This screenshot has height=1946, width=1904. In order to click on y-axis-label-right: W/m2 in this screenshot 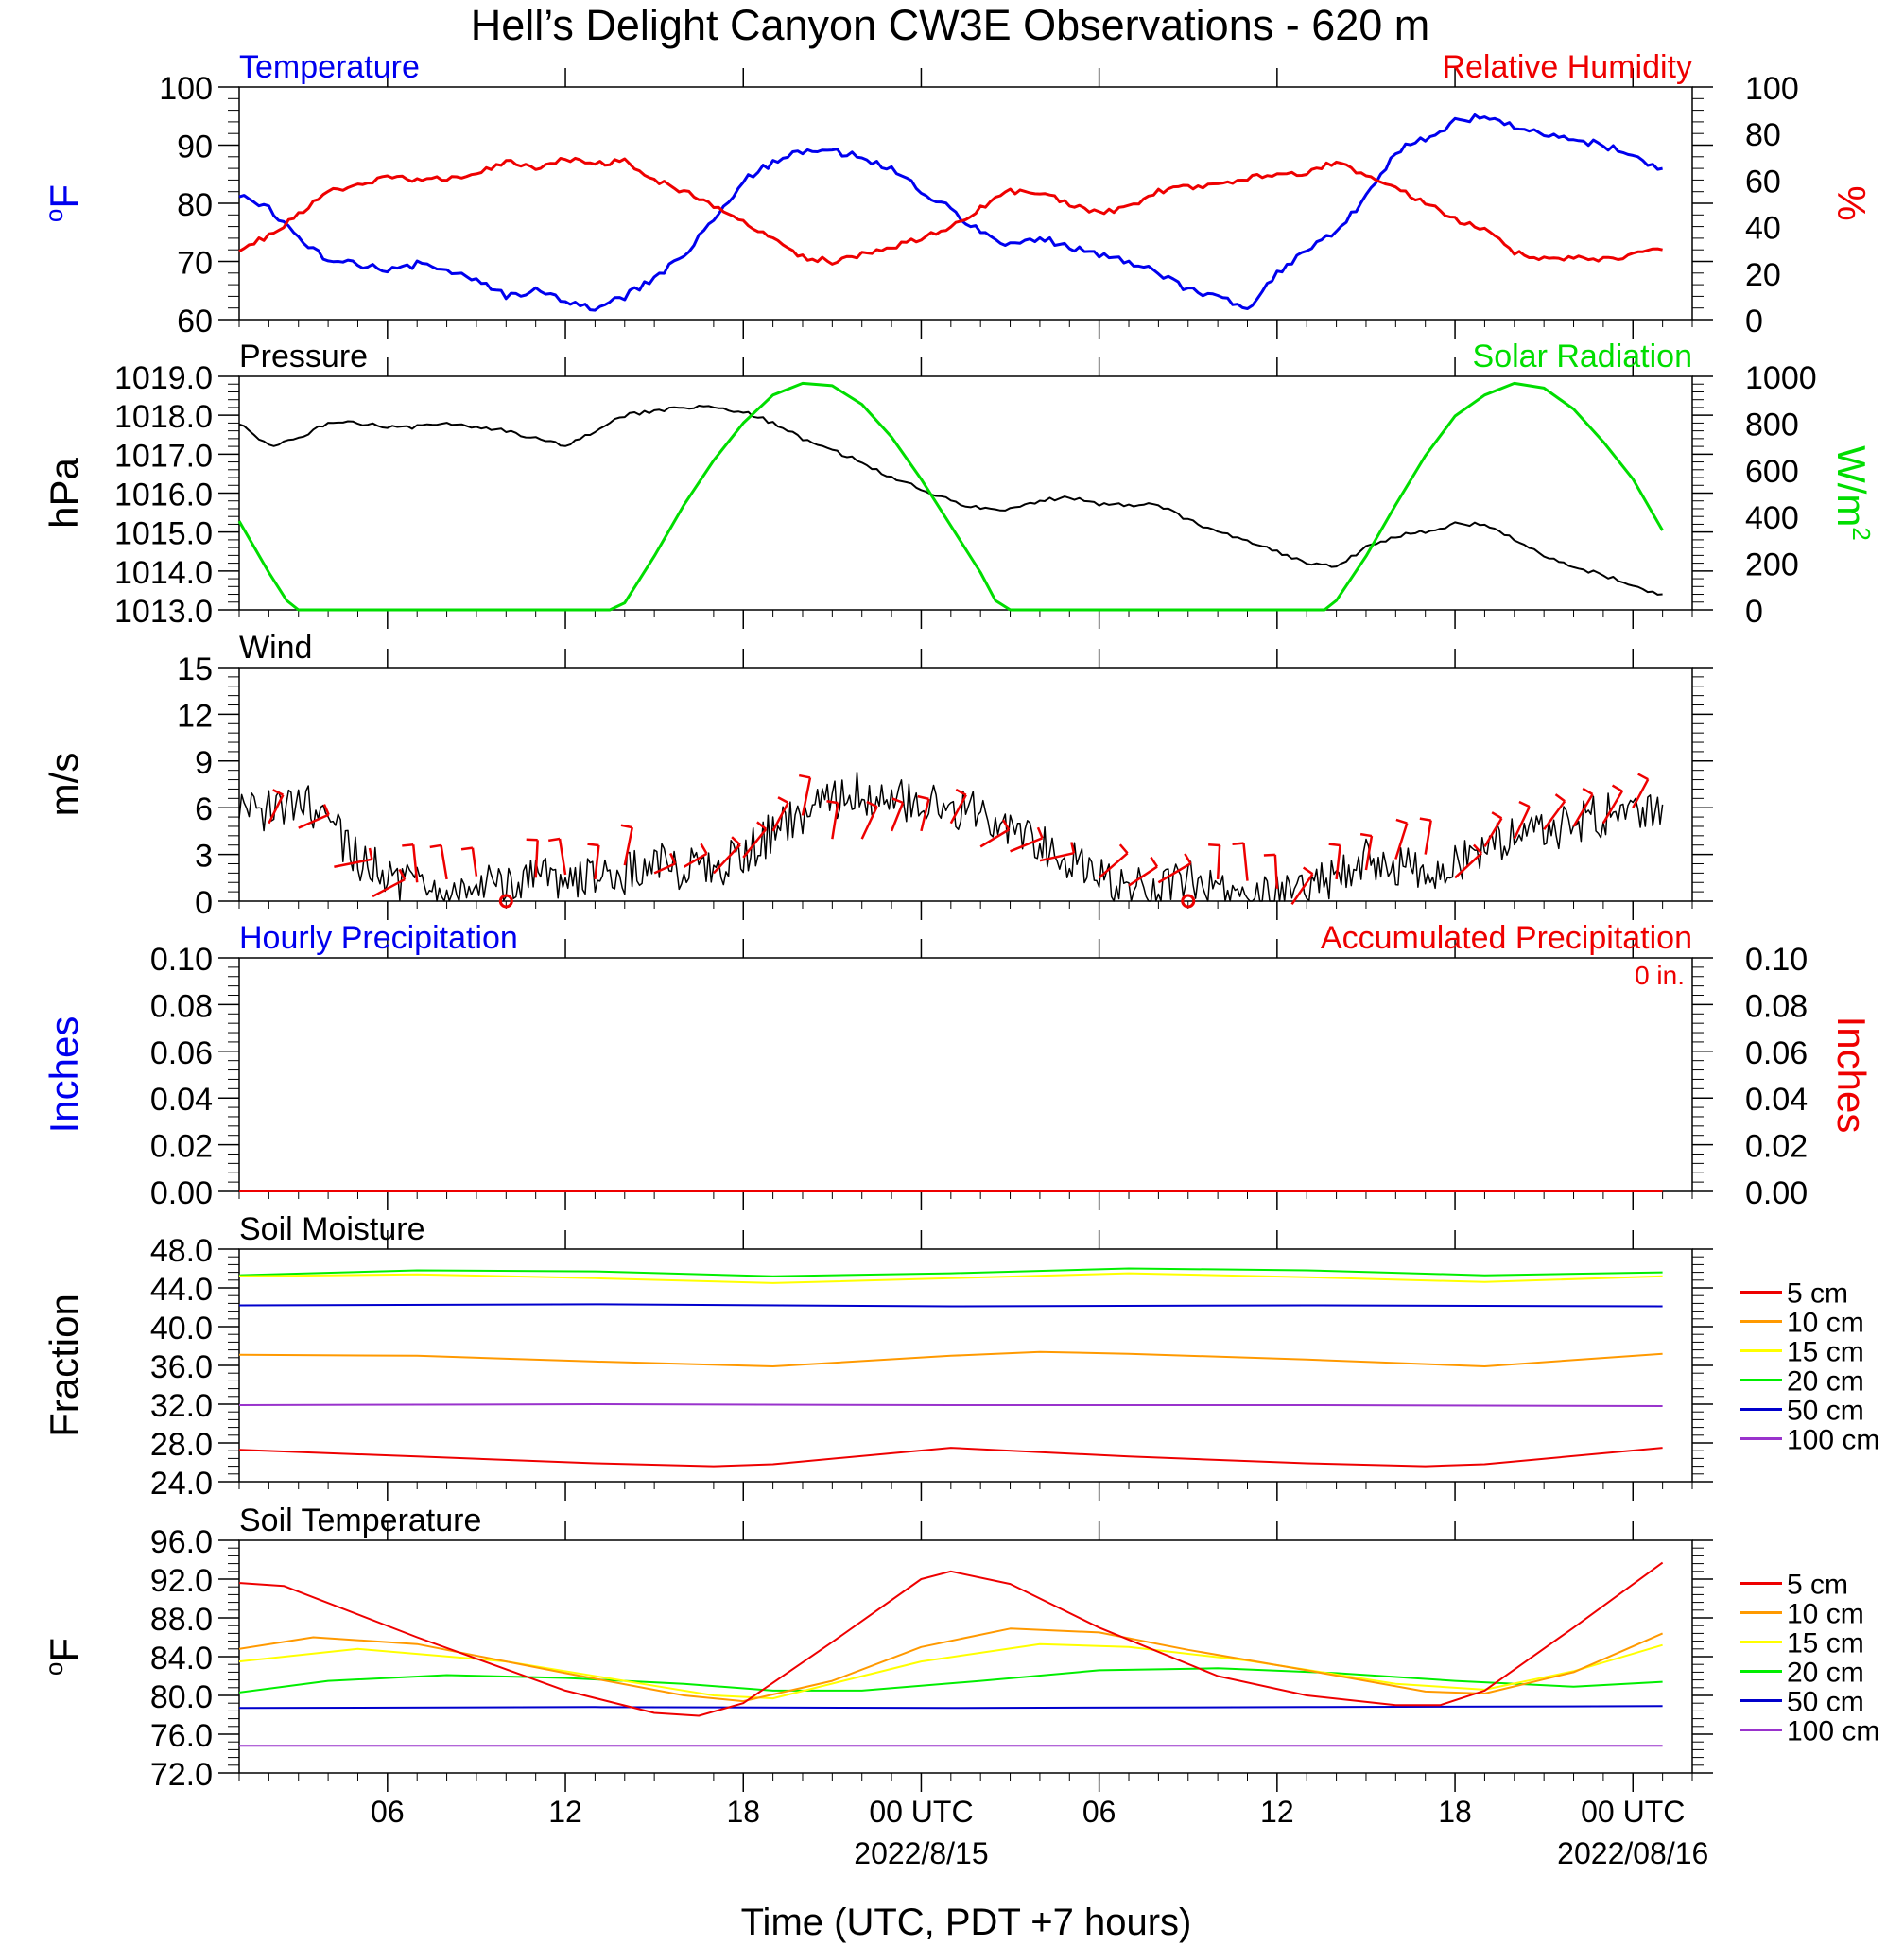, I will do `click(1852, 493)`.